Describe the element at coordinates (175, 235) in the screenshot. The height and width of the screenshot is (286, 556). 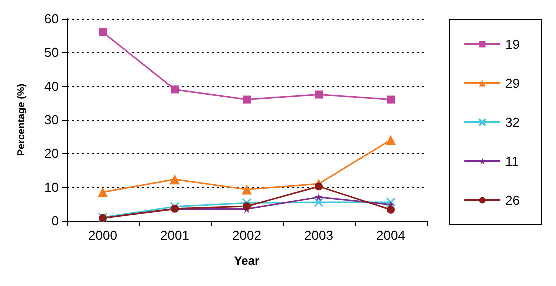
I see `x-tick-label: 2001` at that location.